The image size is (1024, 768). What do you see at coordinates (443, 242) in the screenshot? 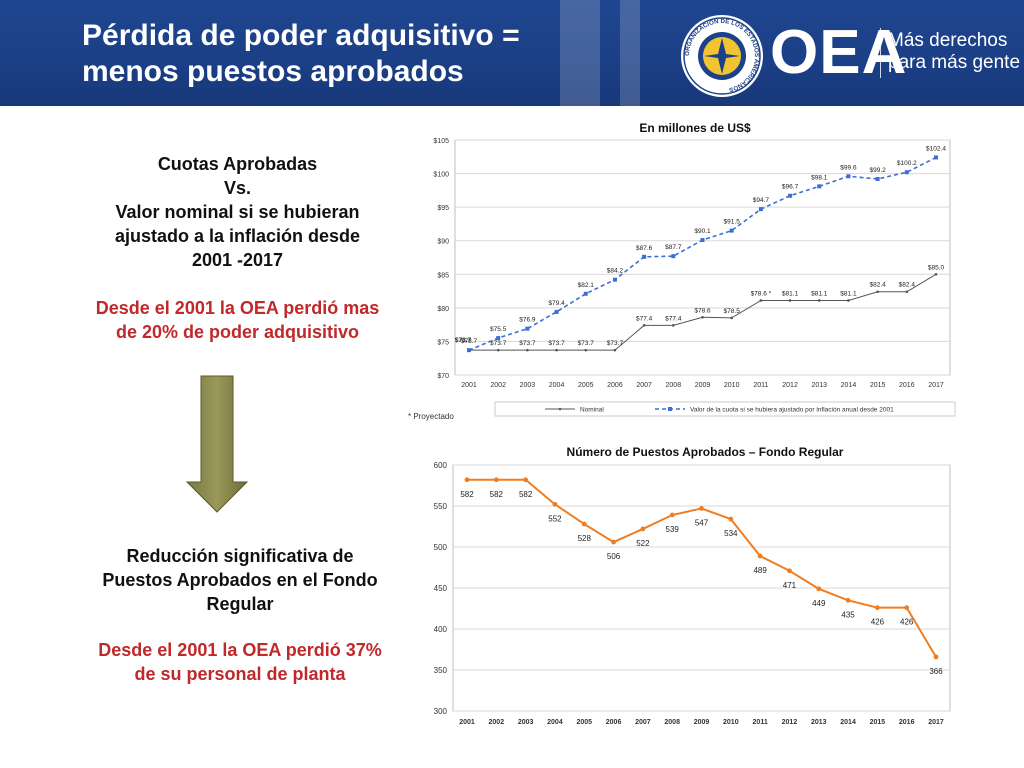
I see `y-tick-label: $90` at bounding box center [443, 242].